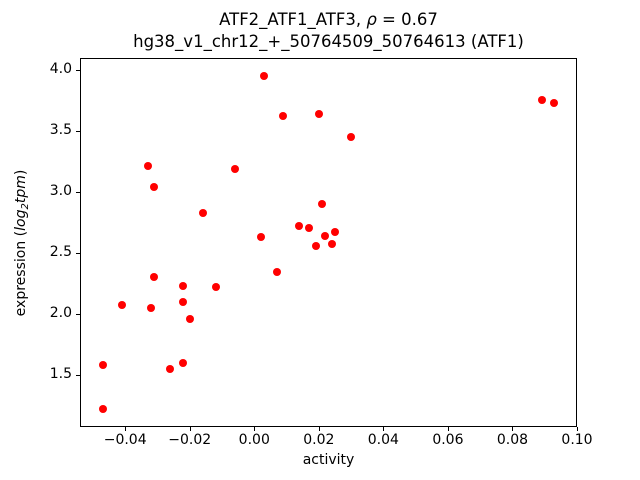  I want to click on y-axis-tick-label: 2.0, so click(60, 313).